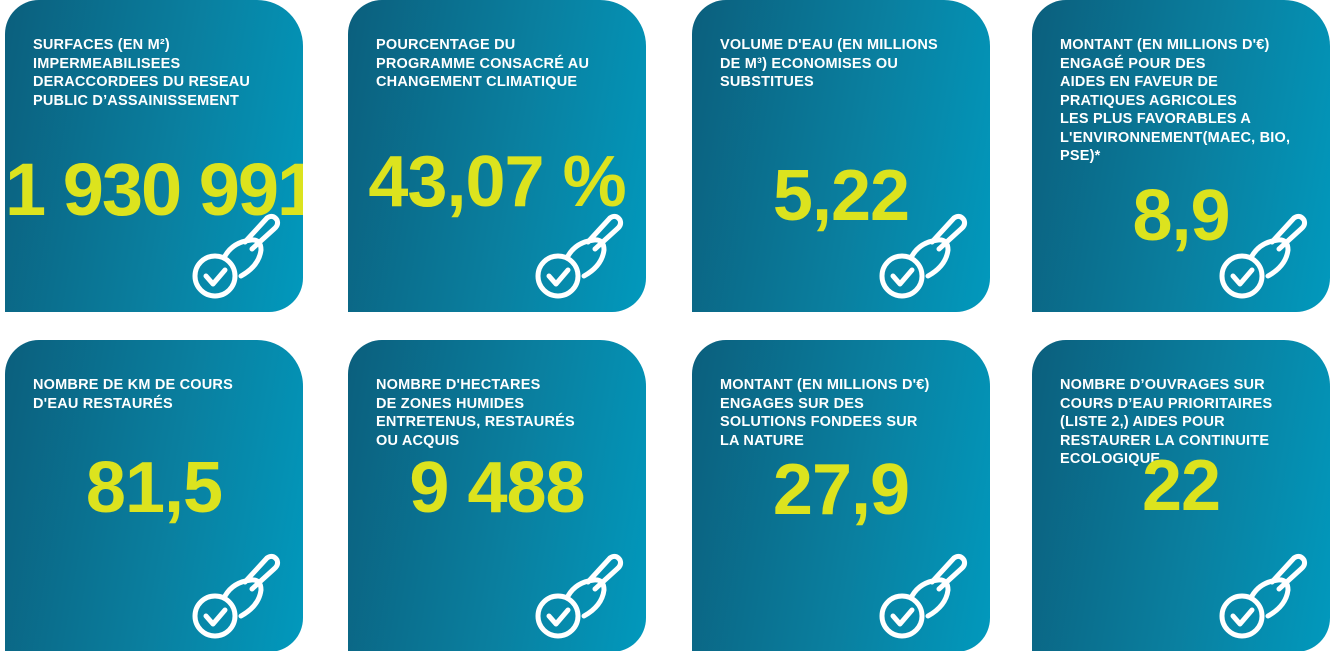 Image resolution: width=1331 pixels, height=651 pixels. What do you see at coordinates (1142, 422) in the screenshot?
I see `label-line: (LISTE 2,) AIDES POUR` at bounding box center [1142, 422].